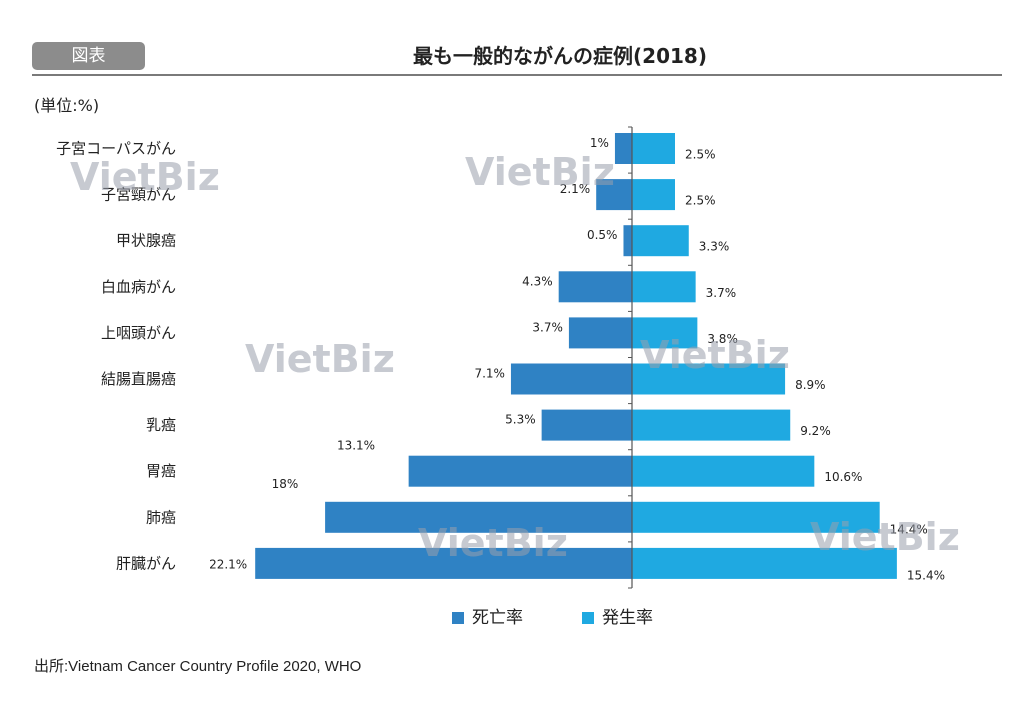 The width and height of the screenshot is (1024, 716). What do you see at coordinates (138, 287) in the screenshot?
I see `category-label: 白血病がん` at bounding box center [138, 287].